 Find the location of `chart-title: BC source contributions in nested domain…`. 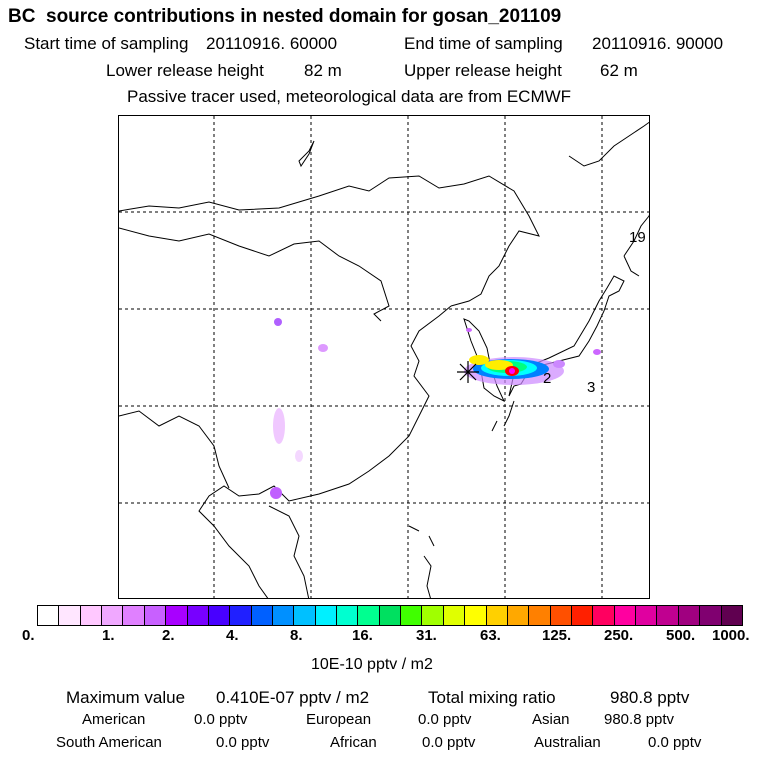

chart-title: BC source contributions in nested domain… is located at coordinates (285, 16).